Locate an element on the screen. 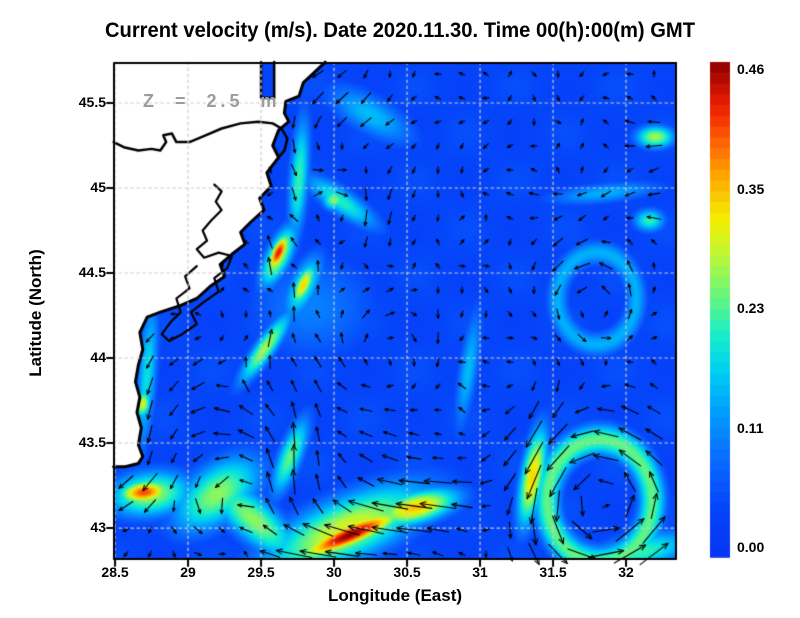 The image size is (800, 618). colorbar-label-0.11: 0.11 is located at coordinates (750, 427).